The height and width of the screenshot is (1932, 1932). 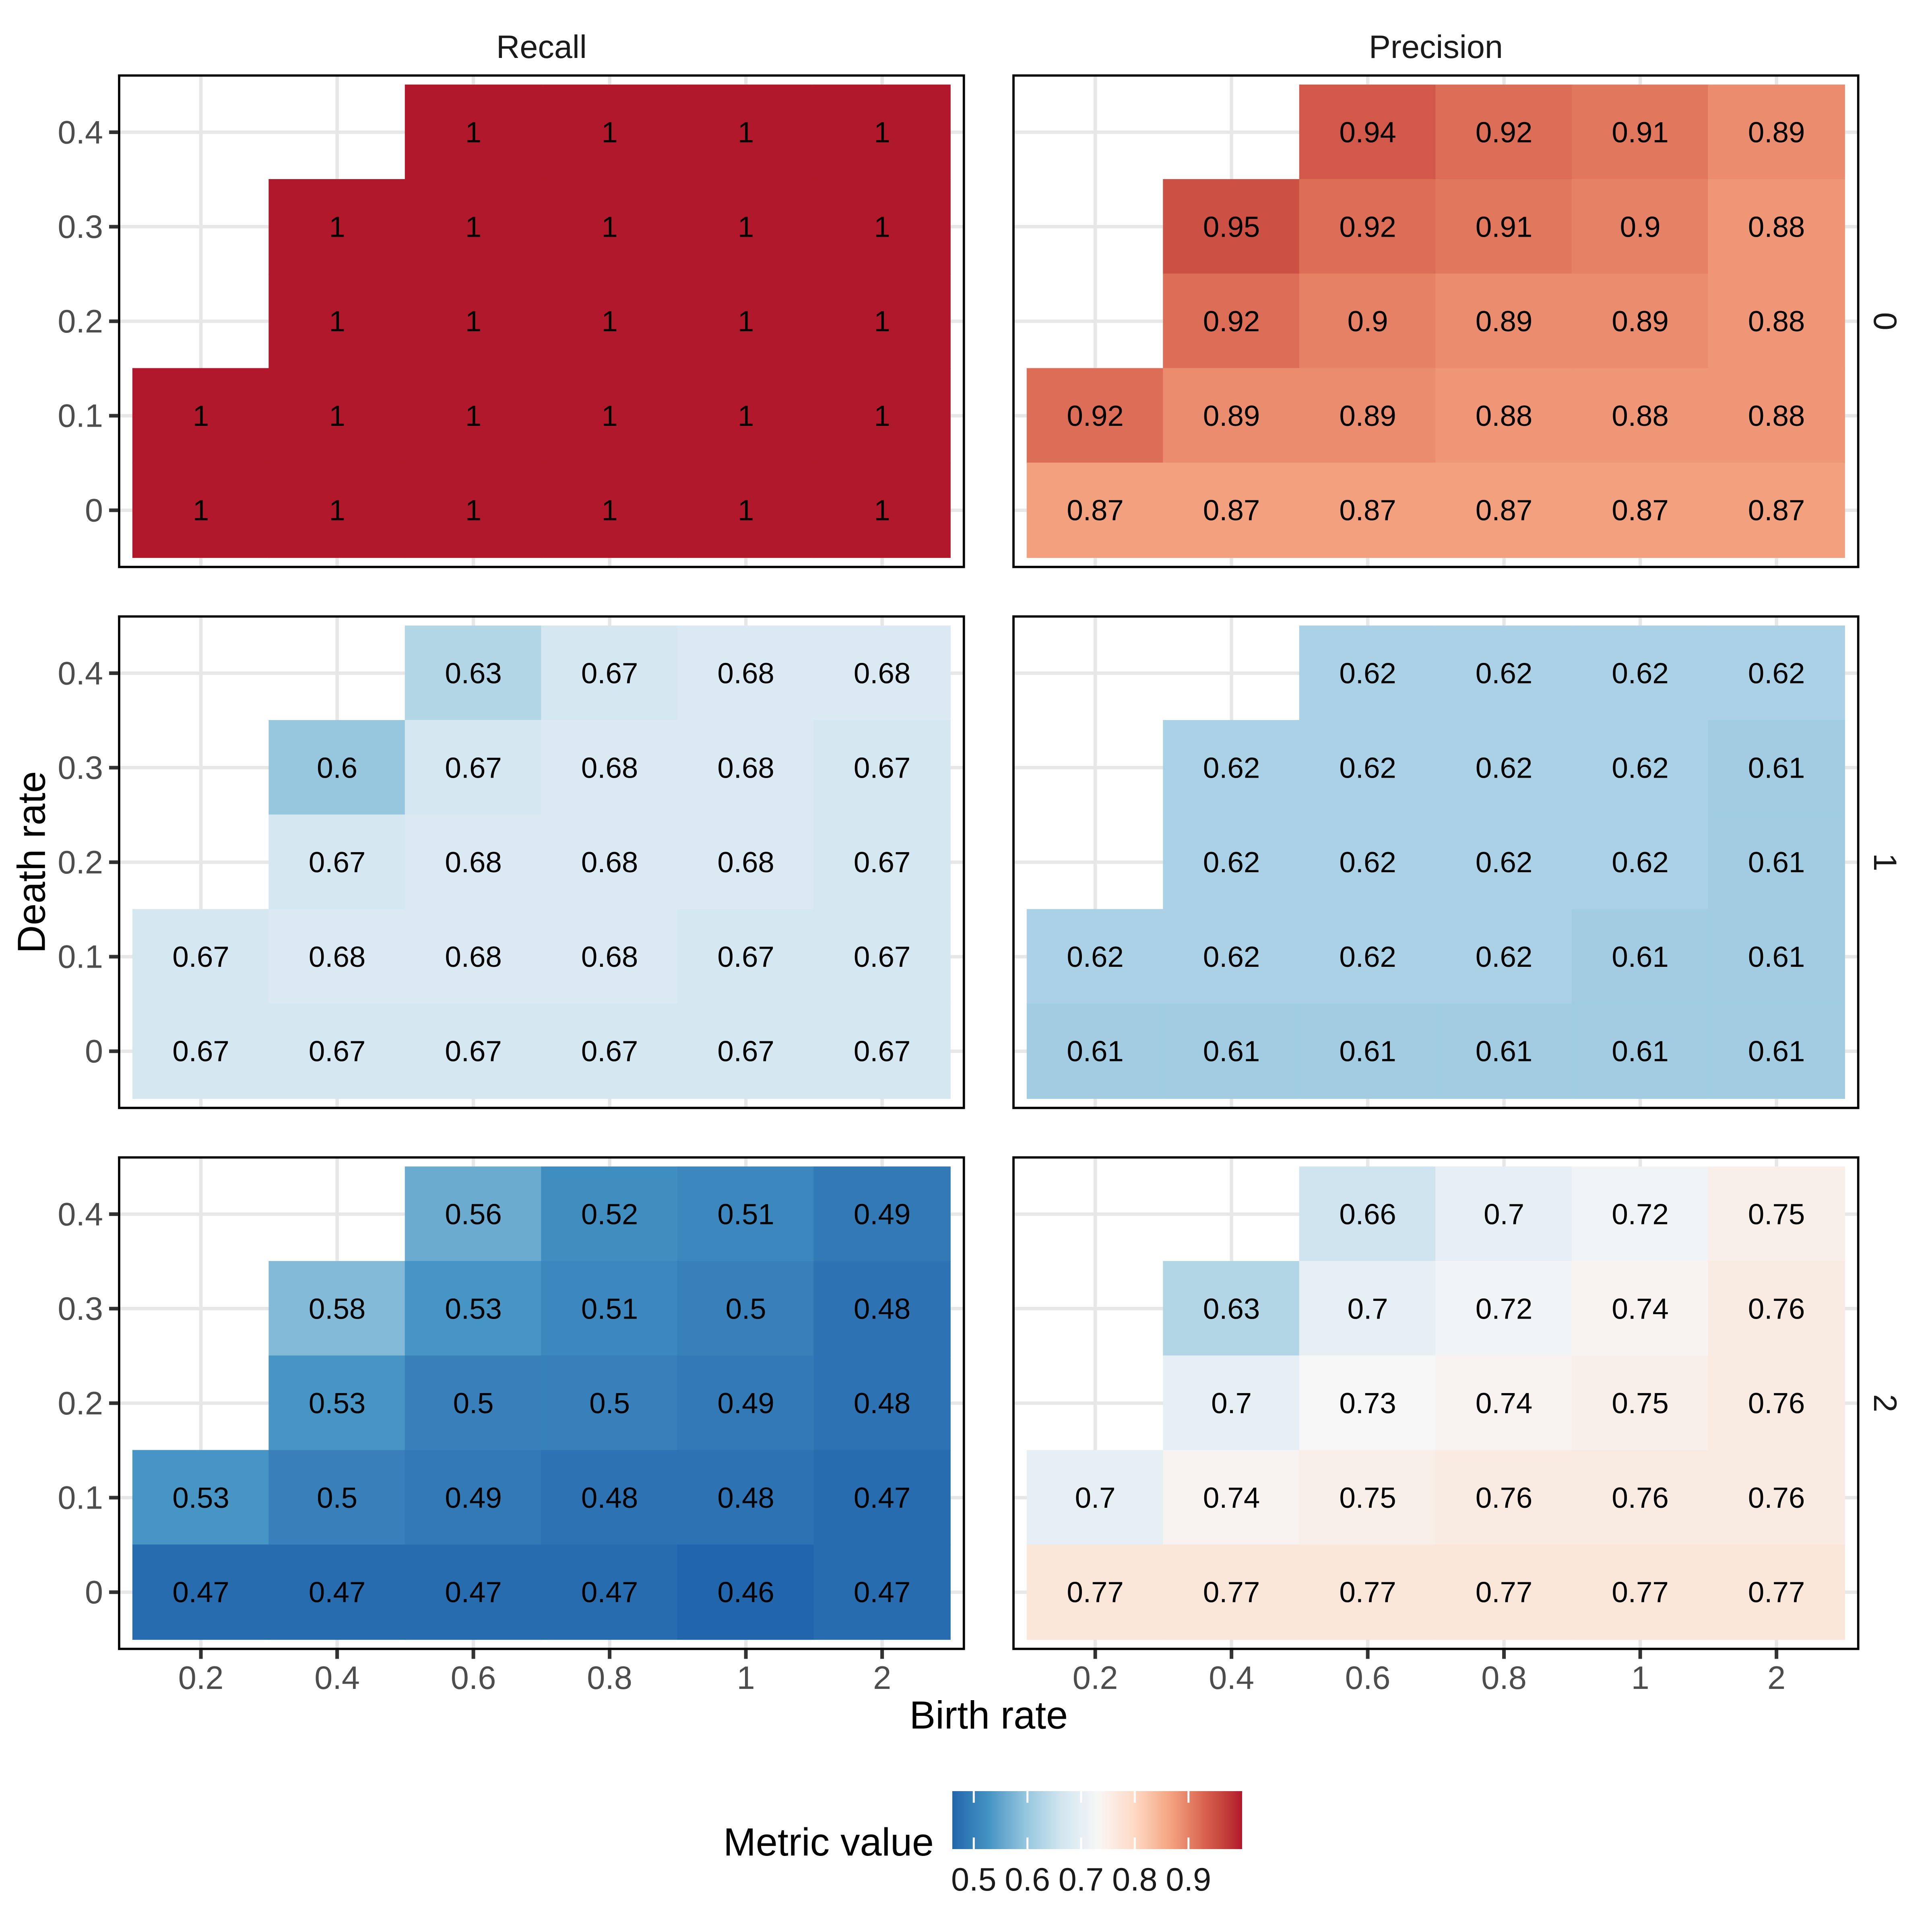 What do you see at coordinates (1367, 1214) in the screenshot?
I see `svg-text: 0.66` at bounding box center [1367, 1214].